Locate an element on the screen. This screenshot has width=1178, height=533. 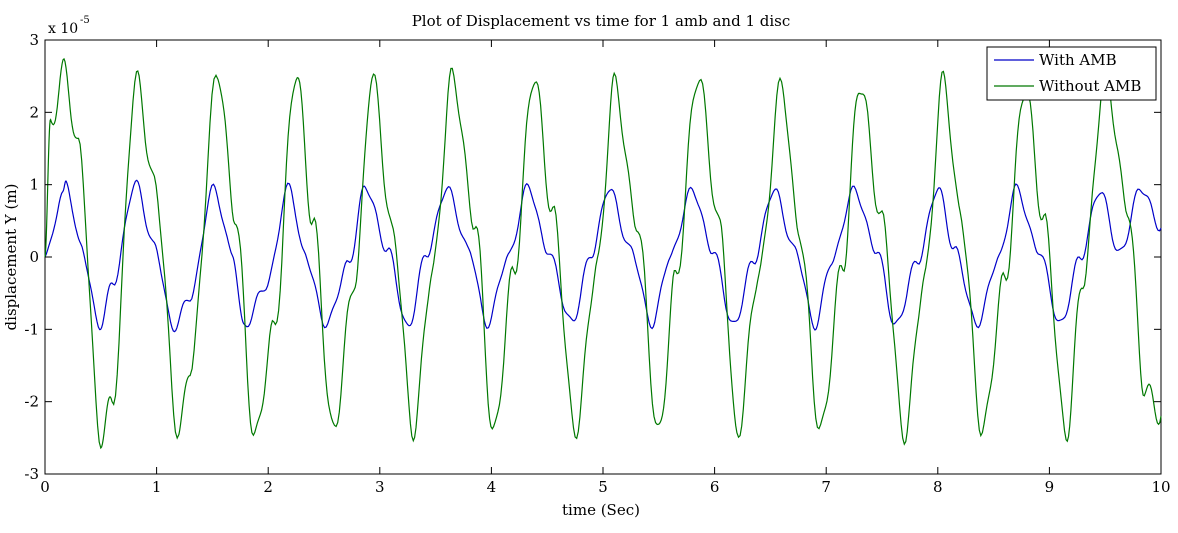
legend: With AMB Without AMB is located at coordinates (1071, 73).